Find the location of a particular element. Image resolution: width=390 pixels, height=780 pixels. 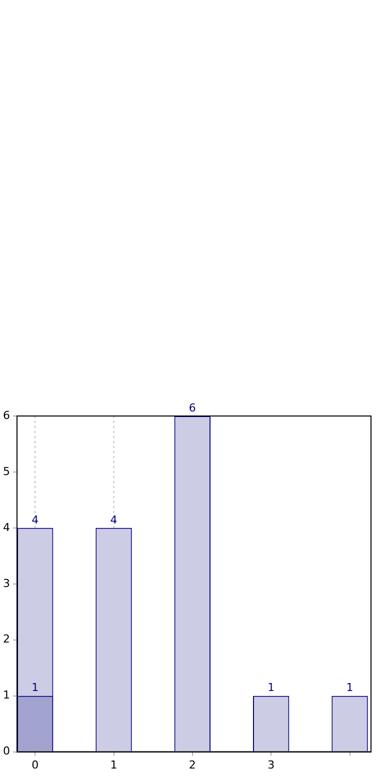

y-tick-label: 0 is located at coordinates (6, 751).